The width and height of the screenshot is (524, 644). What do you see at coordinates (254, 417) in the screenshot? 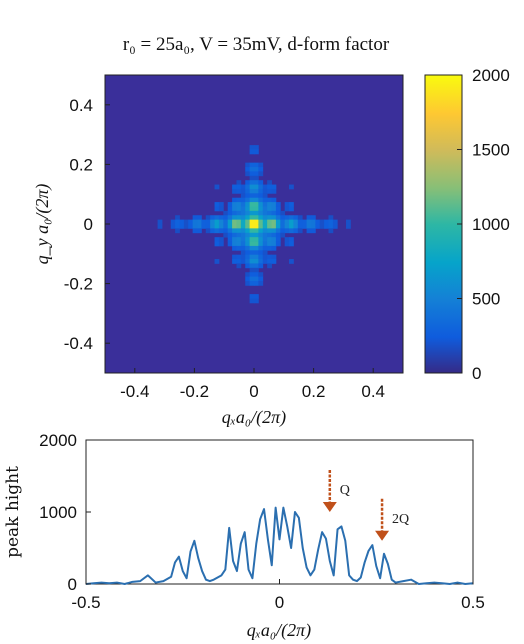
I see `heatmap-x-label: qₓa₀/(2π)` at bounding box center [254, 417].